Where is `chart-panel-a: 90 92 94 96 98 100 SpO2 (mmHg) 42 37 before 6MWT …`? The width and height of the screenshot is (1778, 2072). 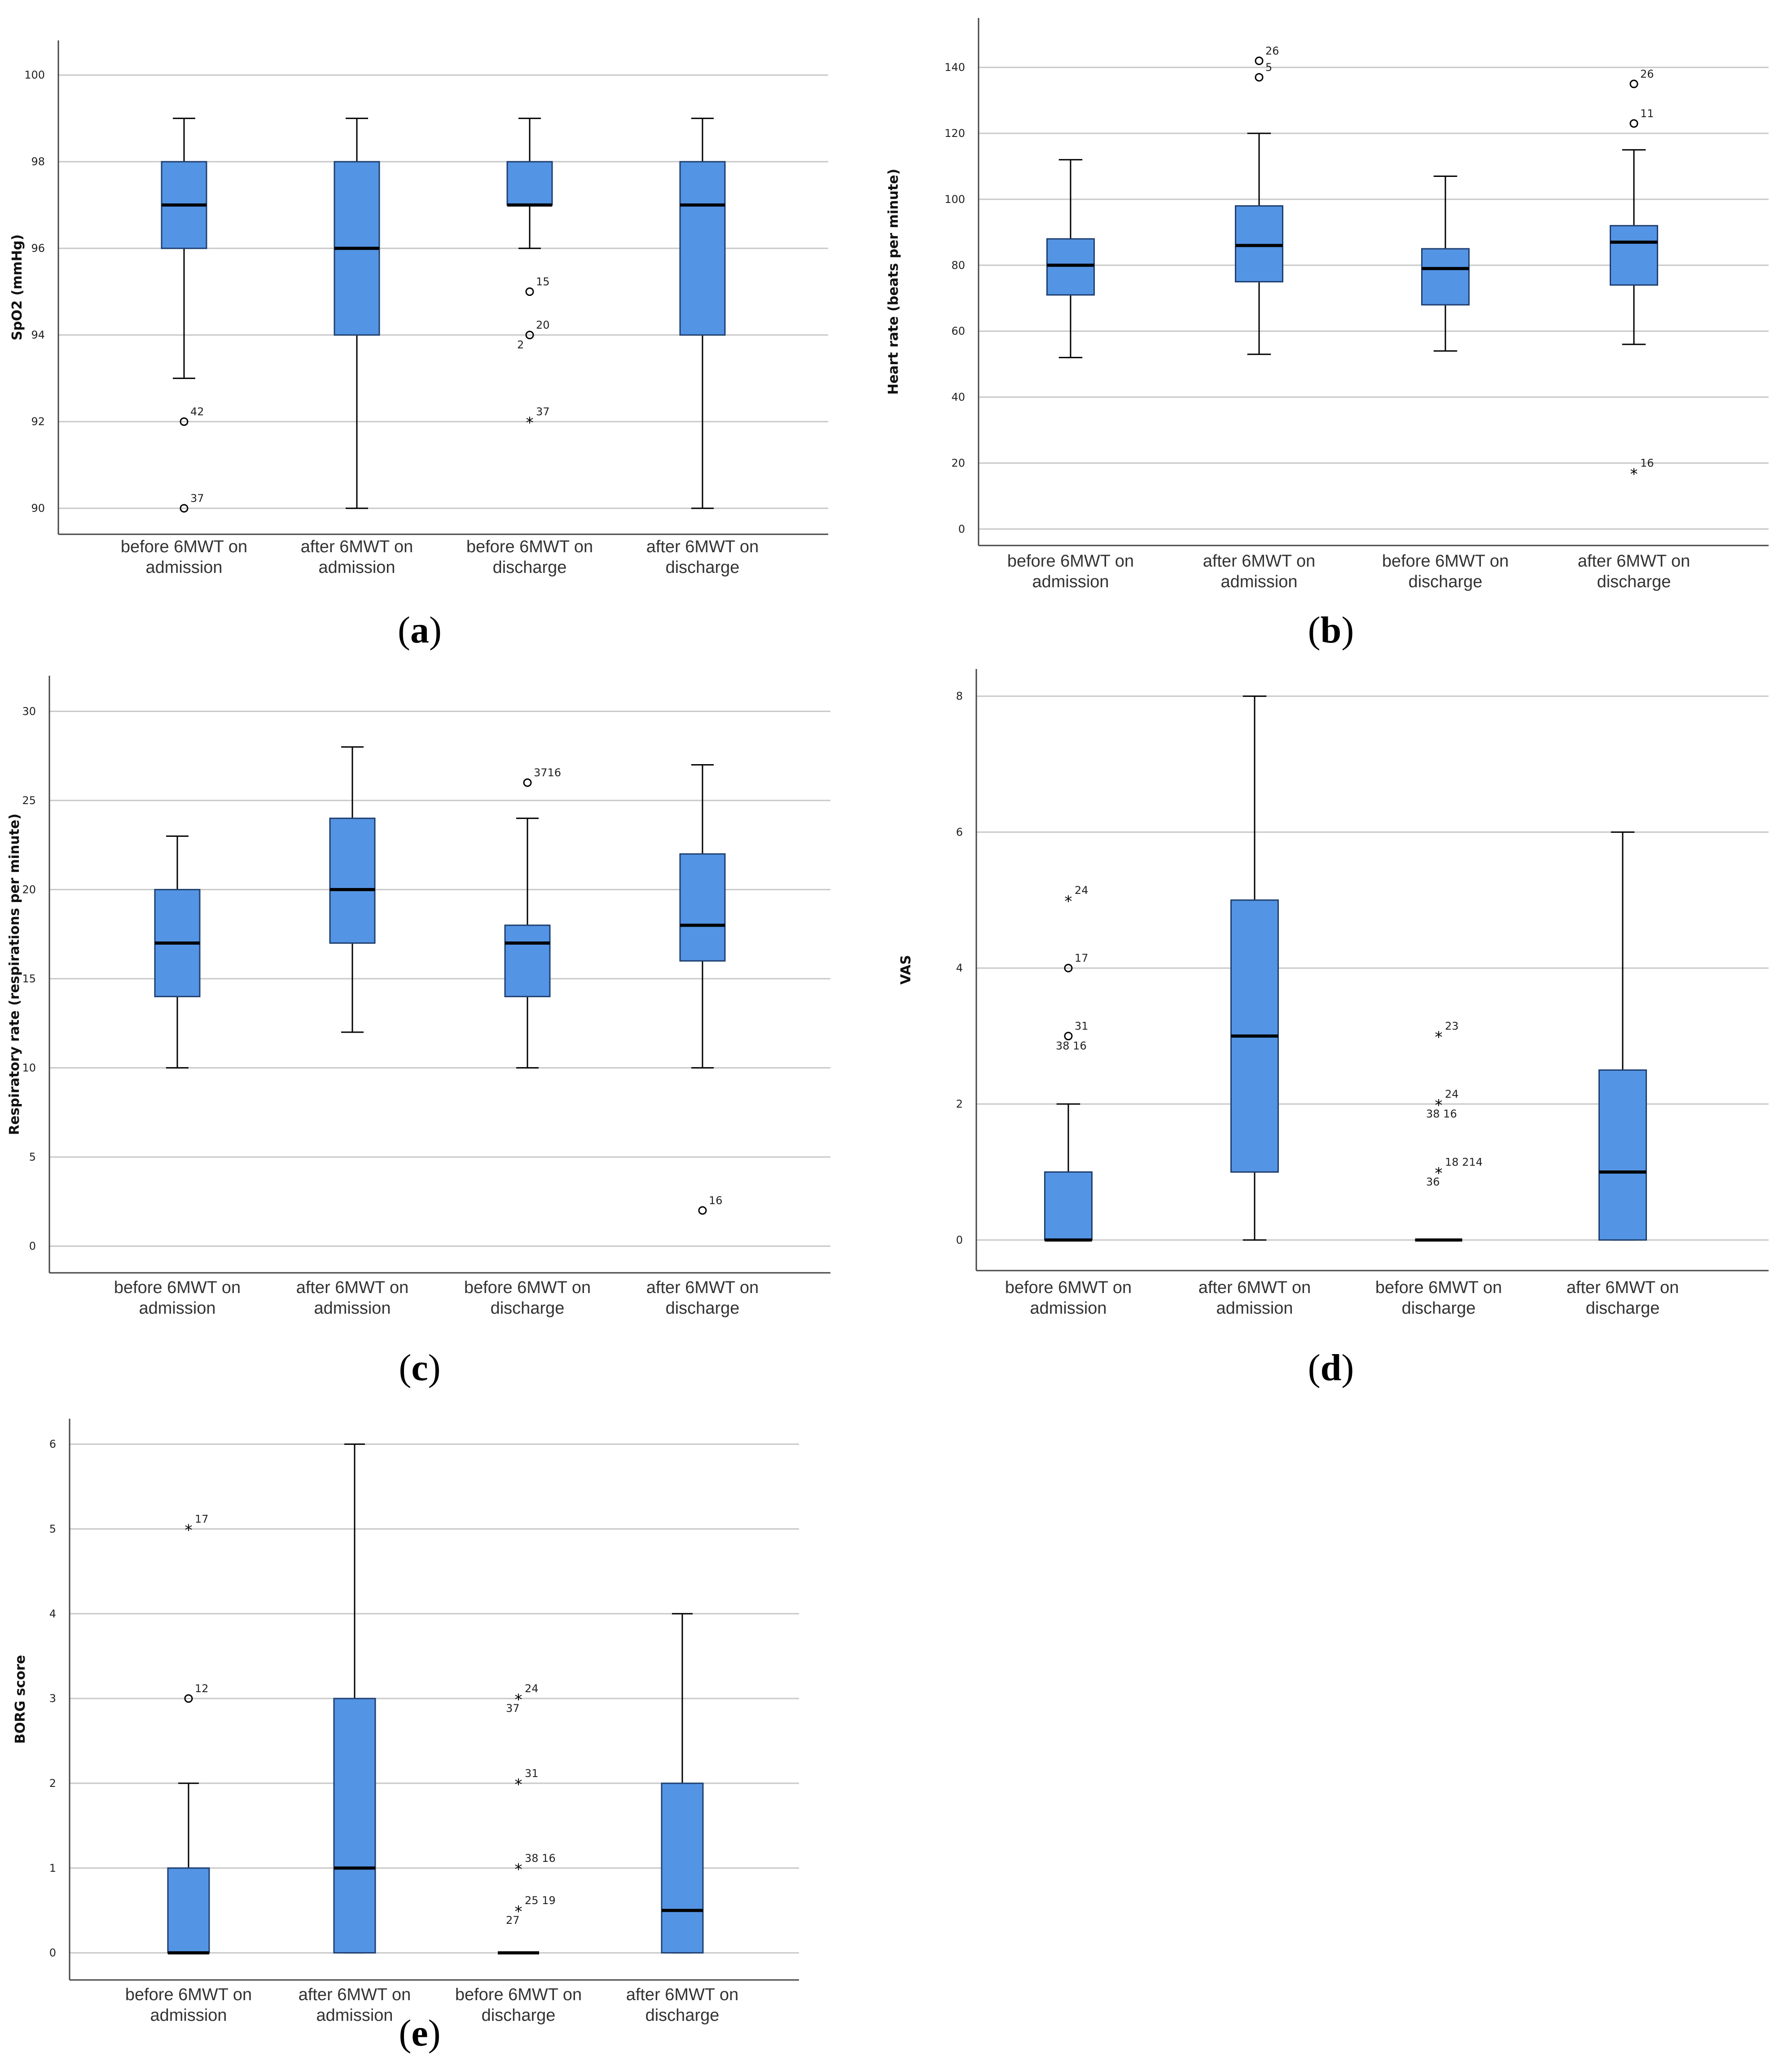
chart-panel-a: 90 92 94 96 98 100 SpO2 (mmHg) 42 37 before 6MWT … is located at coordinates (426, 305).